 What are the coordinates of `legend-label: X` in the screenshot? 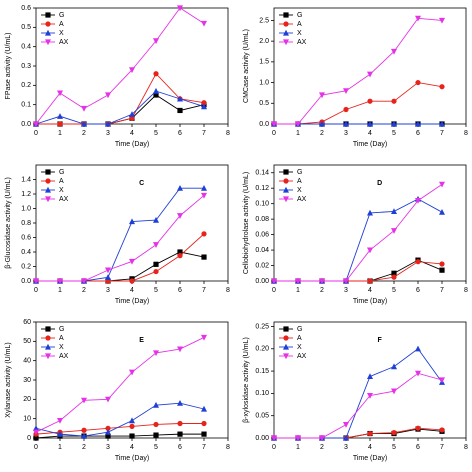 It's located at (299, 33).